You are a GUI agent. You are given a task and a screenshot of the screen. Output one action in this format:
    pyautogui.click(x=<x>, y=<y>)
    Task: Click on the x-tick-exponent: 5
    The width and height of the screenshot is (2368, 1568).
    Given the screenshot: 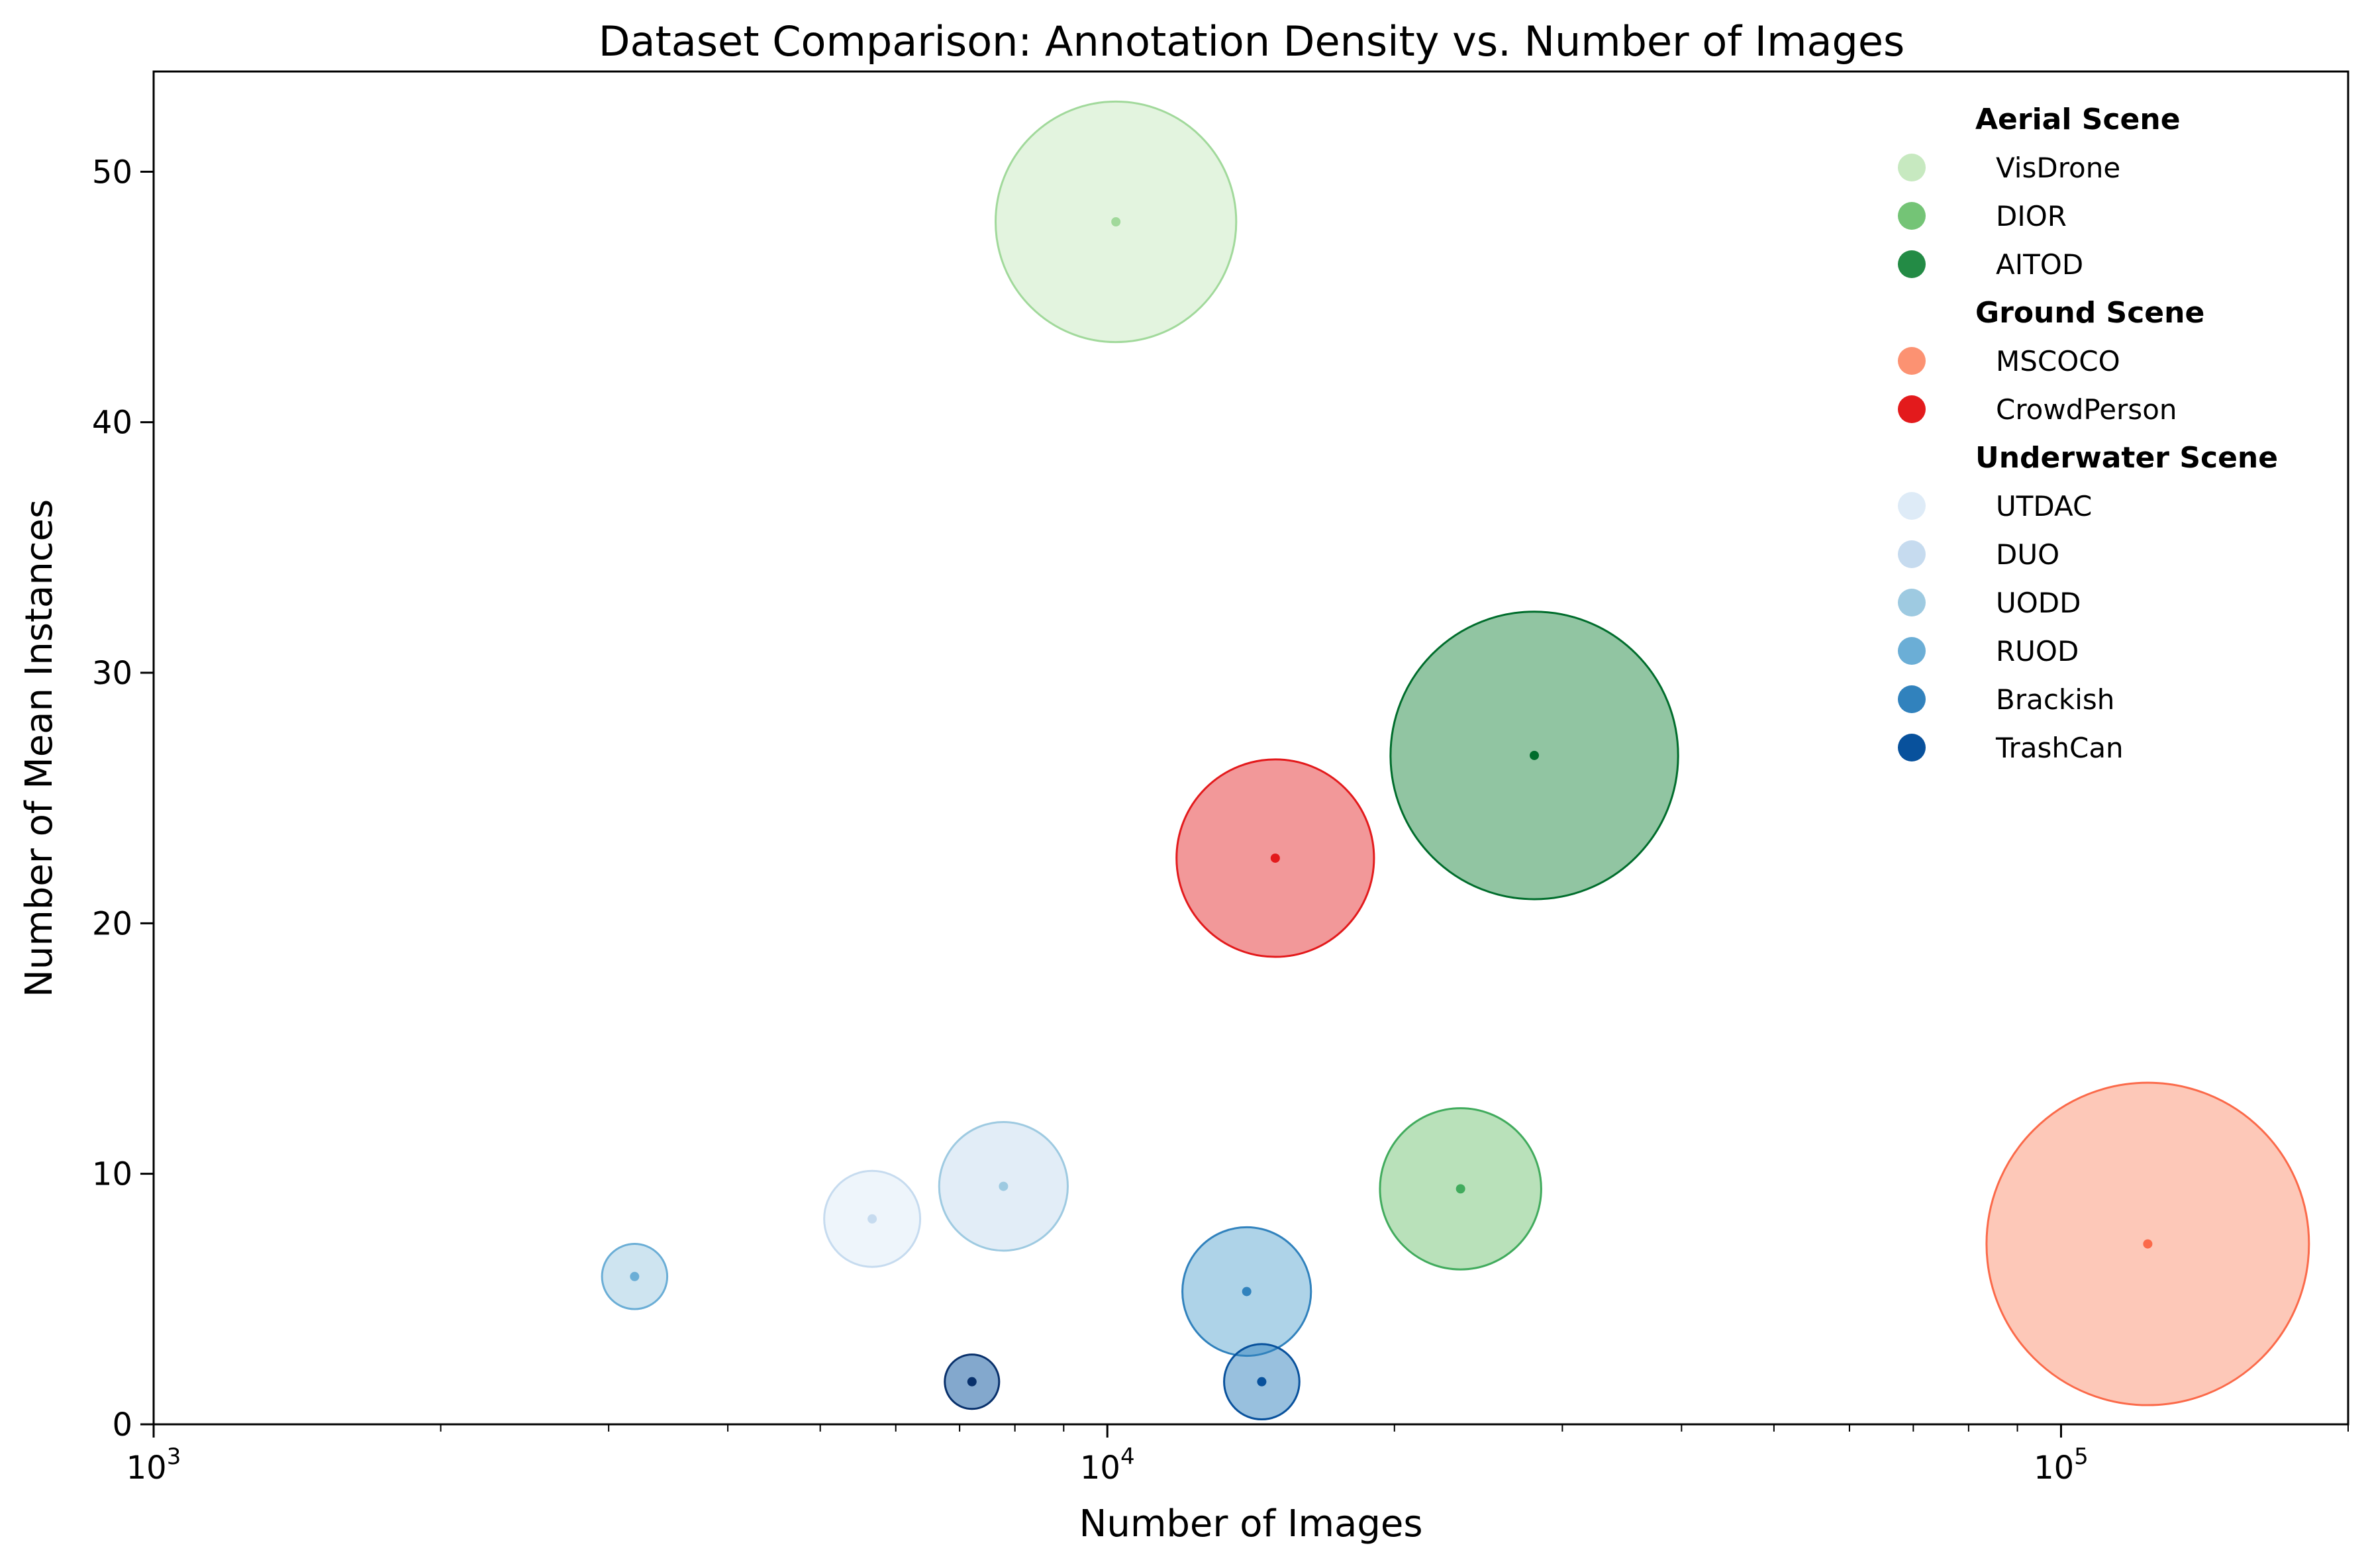 What is the action you would take?
    pyautogui.click(x=2081, y=1457)
    